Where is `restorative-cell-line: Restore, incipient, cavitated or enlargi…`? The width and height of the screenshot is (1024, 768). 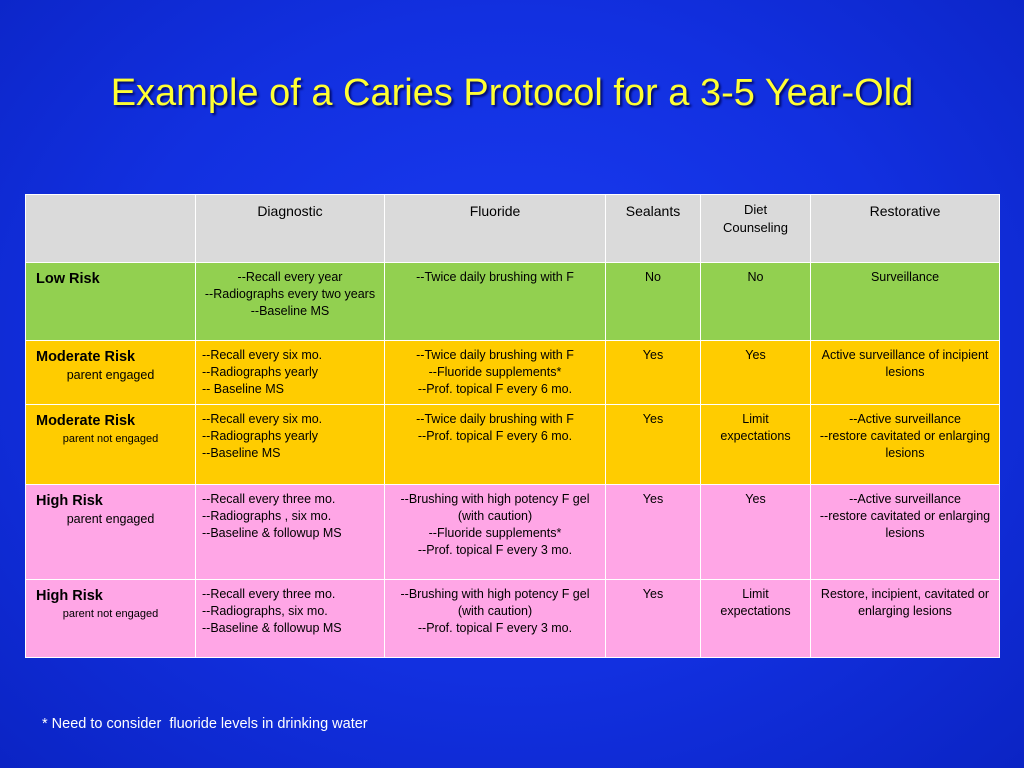 restorative-cell-line: Restore, incipient, cavitated or enlargi… is located at coordinates (905, 602).